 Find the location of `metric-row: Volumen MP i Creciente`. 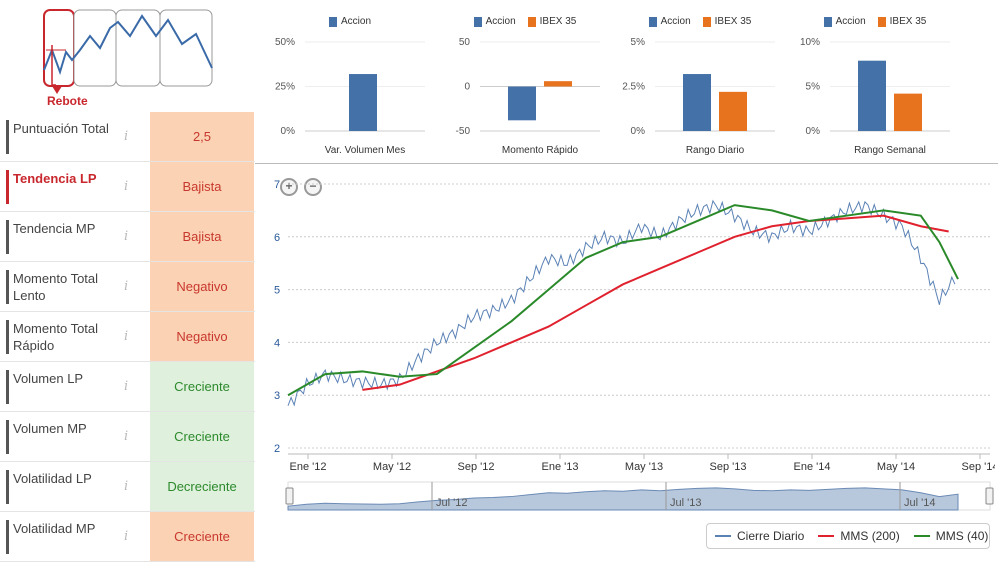

metric-row: Volumen MP i Creciente is located at coordinates (127, 437).